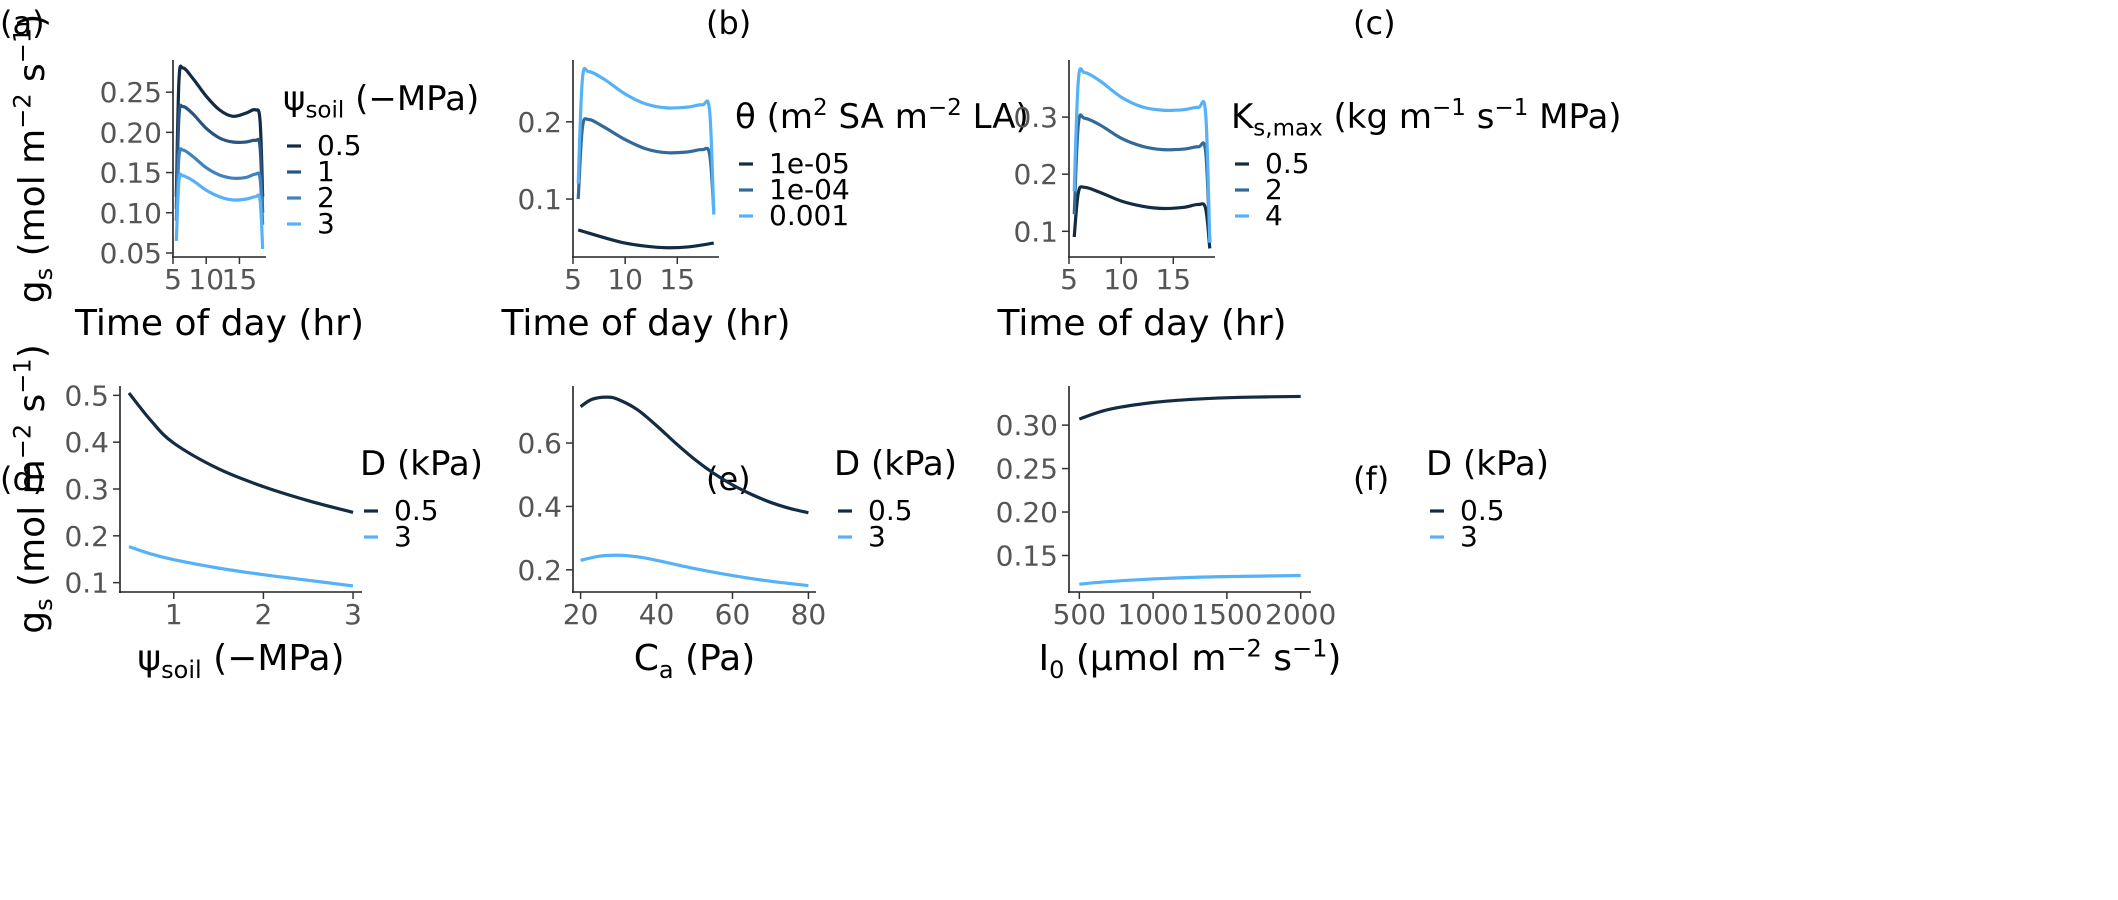  I want to click on x-tick-label: 500, so click(1079, 614).